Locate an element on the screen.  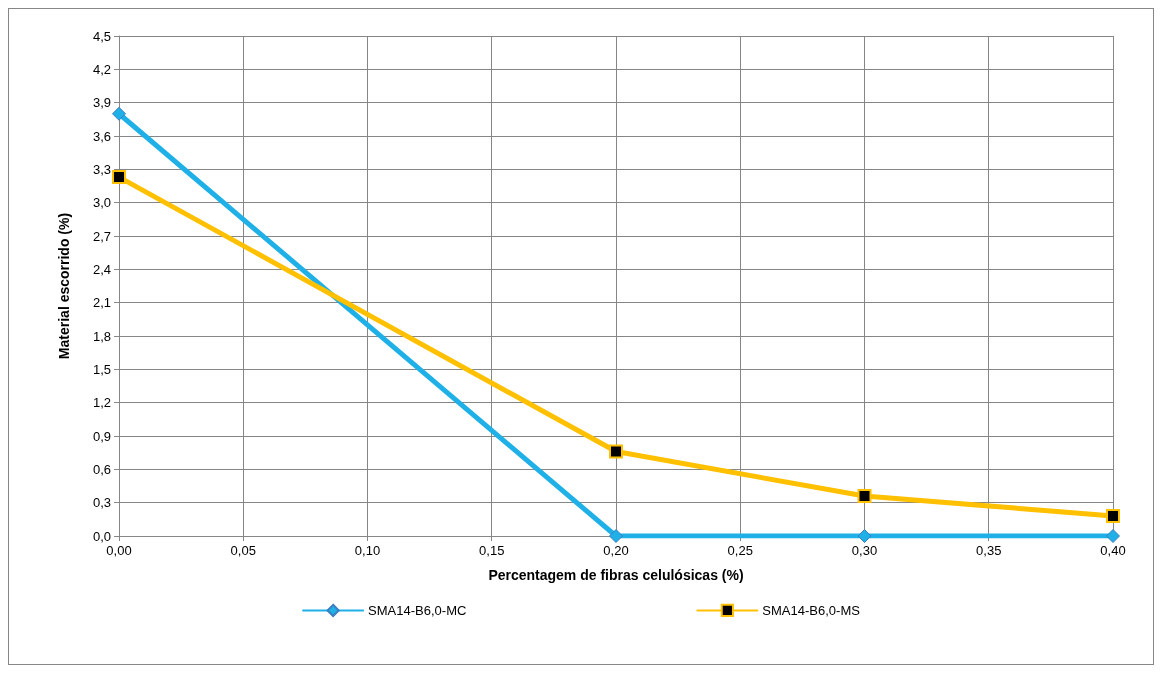
y-tick-label: 3,6 is located at coordinates (101, 136).